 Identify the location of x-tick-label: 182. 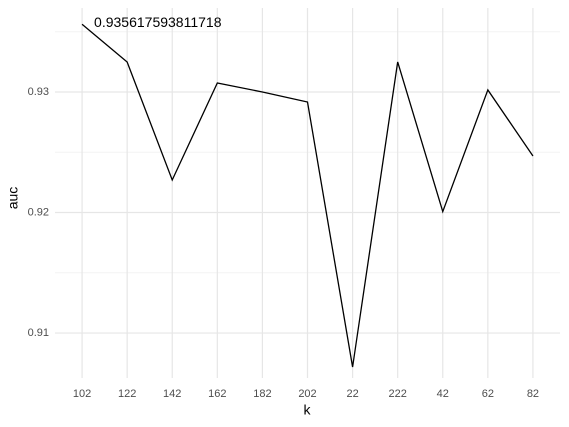
(262, 394).